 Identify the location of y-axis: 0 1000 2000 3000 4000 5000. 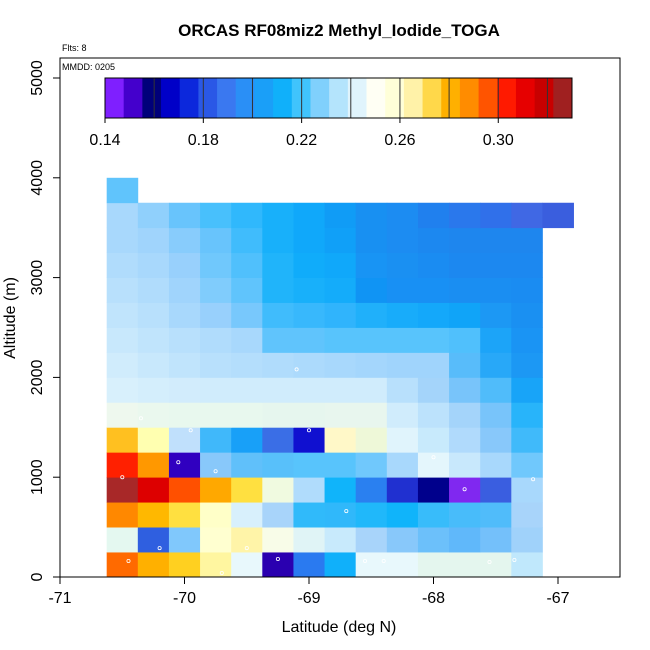
(44, 320).